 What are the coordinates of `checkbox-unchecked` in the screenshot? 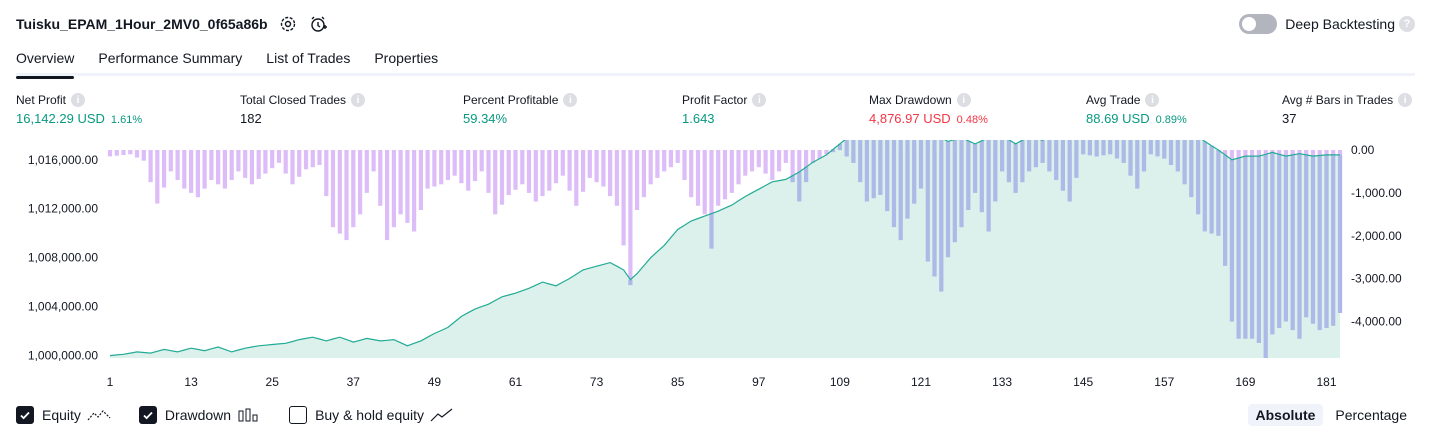 It's located at (298, 415).